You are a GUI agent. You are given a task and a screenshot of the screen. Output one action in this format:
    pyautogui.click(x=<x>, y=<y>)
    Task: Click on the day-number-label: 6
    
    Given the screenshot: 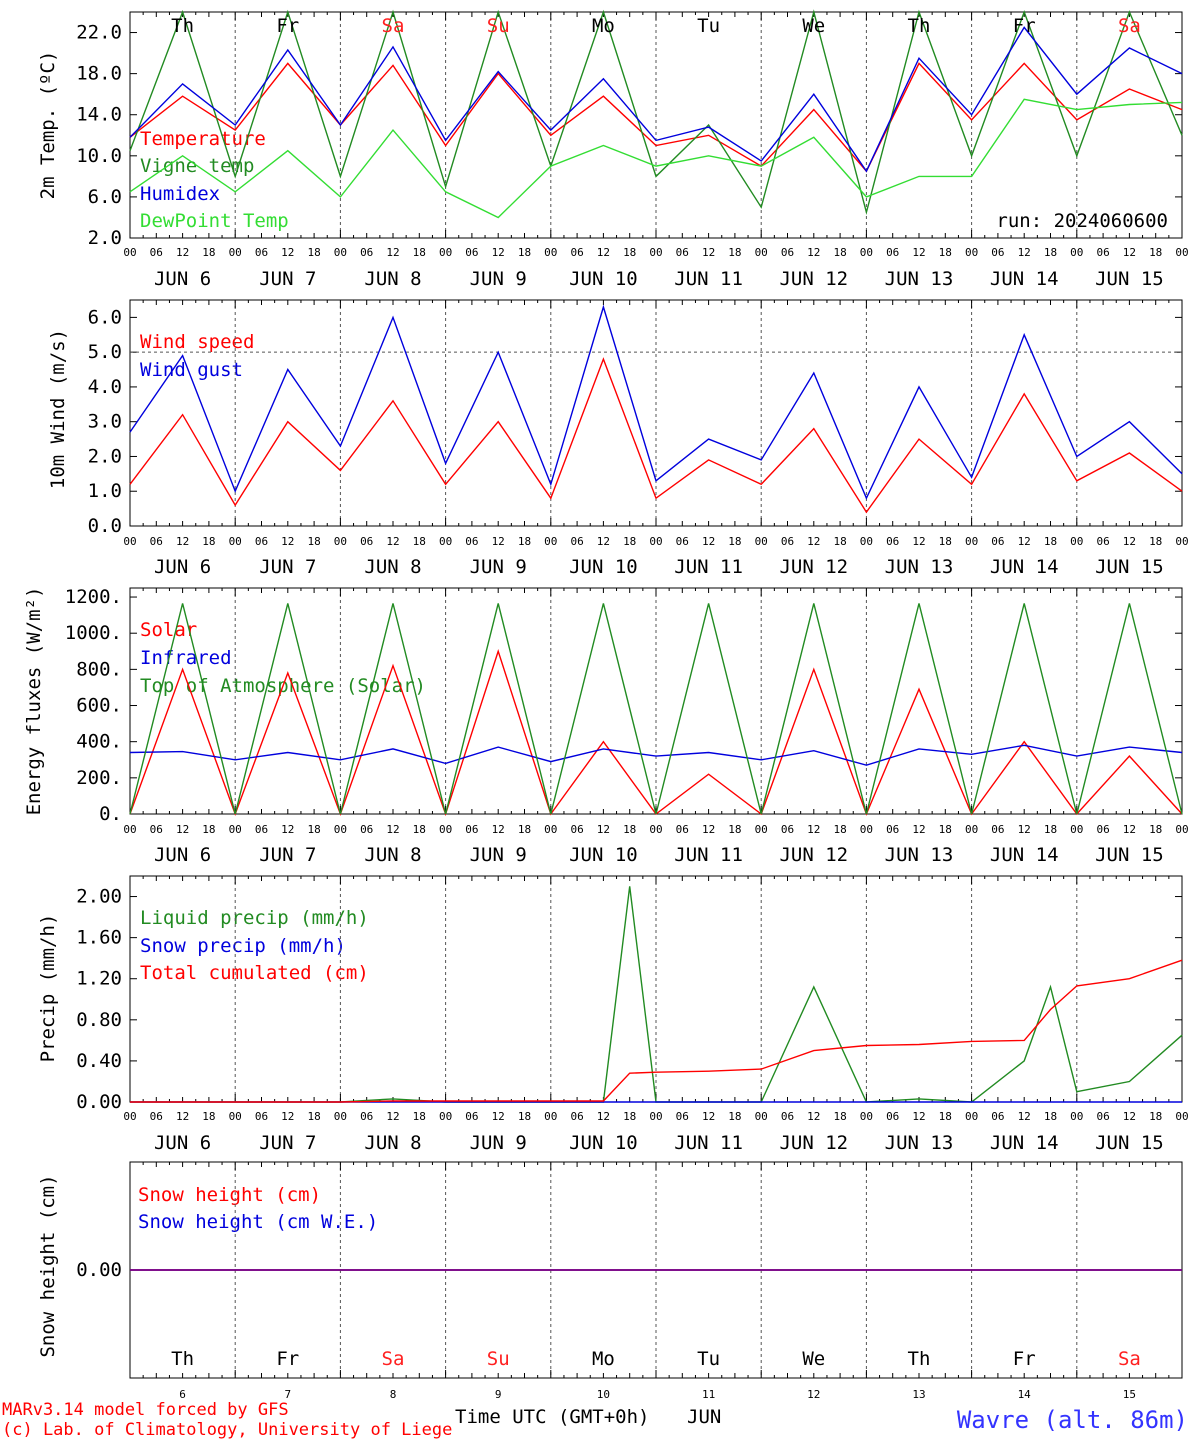 What is the action you would take?
    pyautogui.click(x=182, y=1394)
    